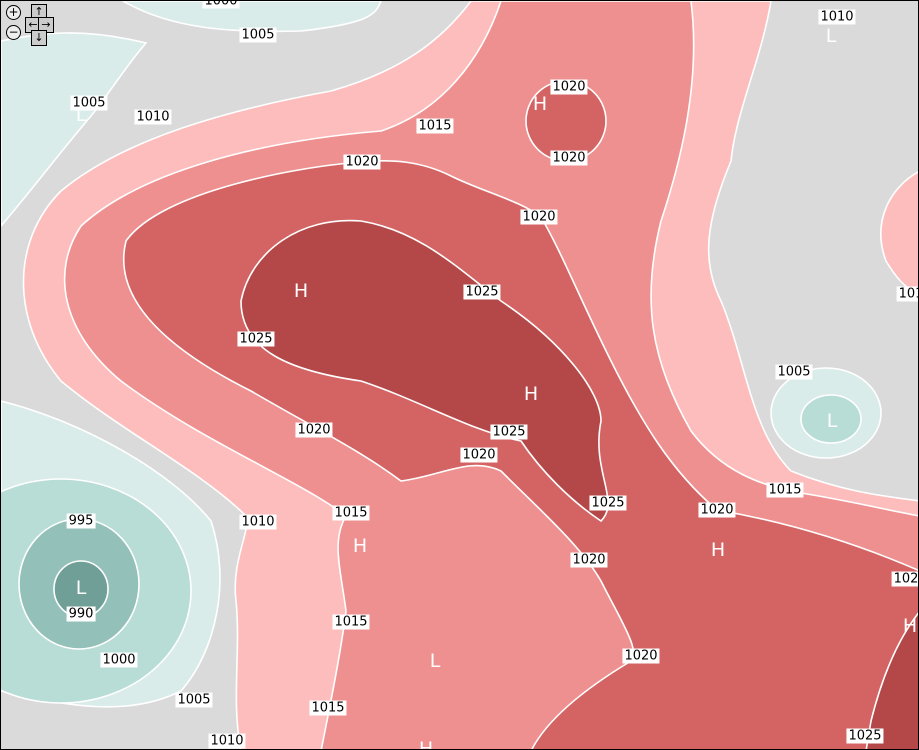  I want to click on band-above-1025-east, so click(891, 680).